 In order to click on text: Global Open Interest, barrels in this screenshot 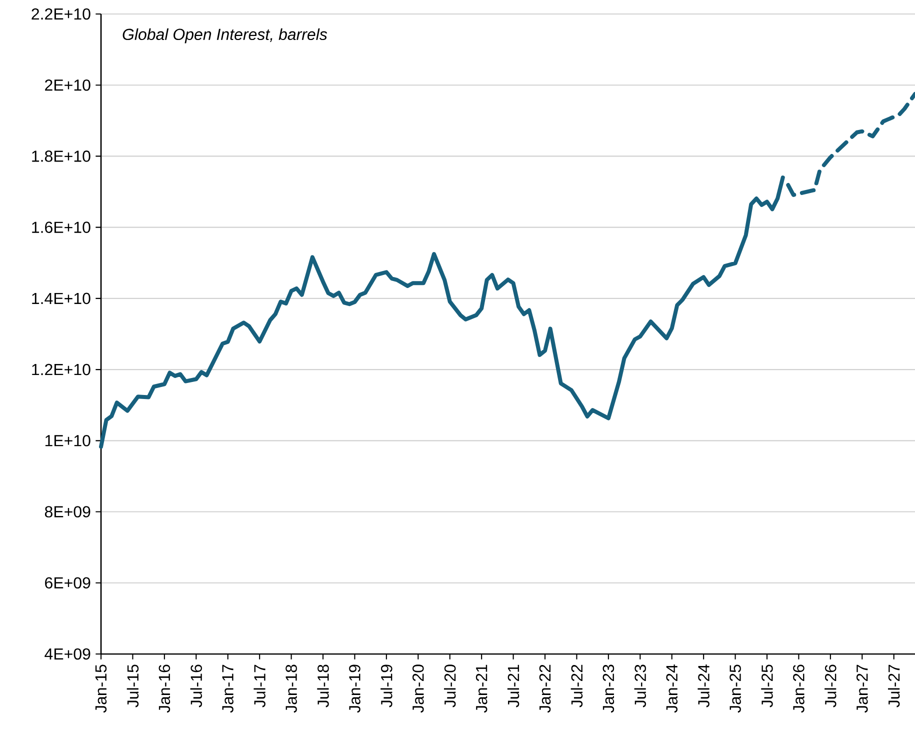, I will do `click(225, 36)`.